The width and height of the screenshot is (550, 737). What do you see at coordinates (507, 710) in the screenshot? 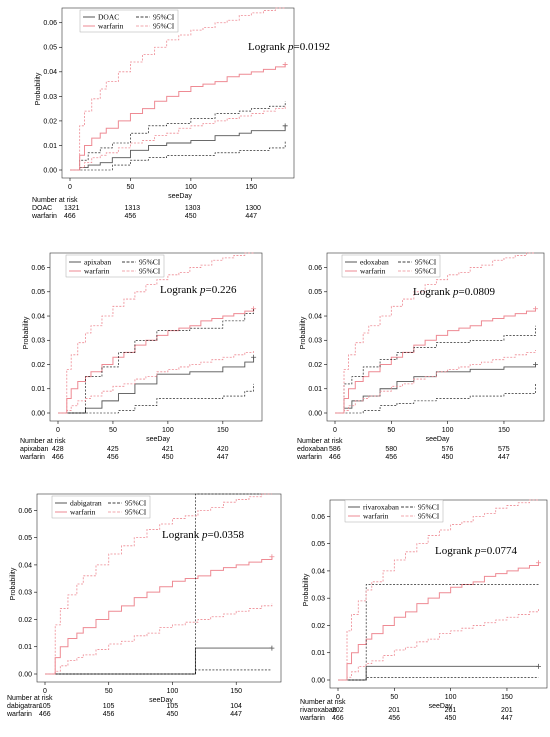
I see `risk-row-value: 201` at bounding box center [507, 710].